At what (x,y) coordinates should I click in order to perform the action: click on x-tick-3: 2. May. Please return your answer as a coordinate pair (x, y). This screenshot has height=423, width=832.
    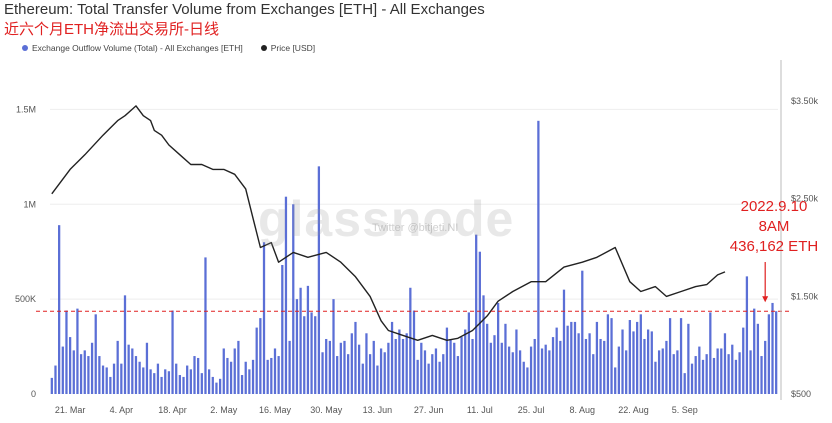
    Looking at the image, I should click on (224, 410).